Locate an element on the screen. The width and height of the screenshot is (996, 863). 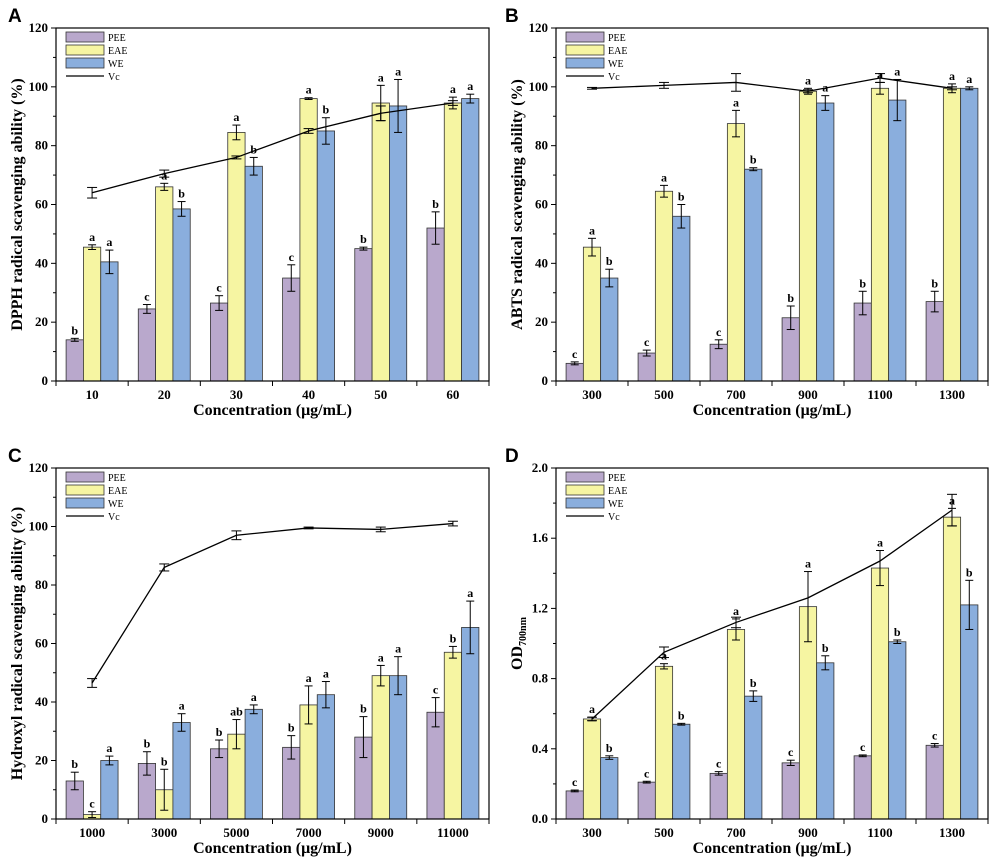
legend-label: EAE is located at coordinates (617, 51).